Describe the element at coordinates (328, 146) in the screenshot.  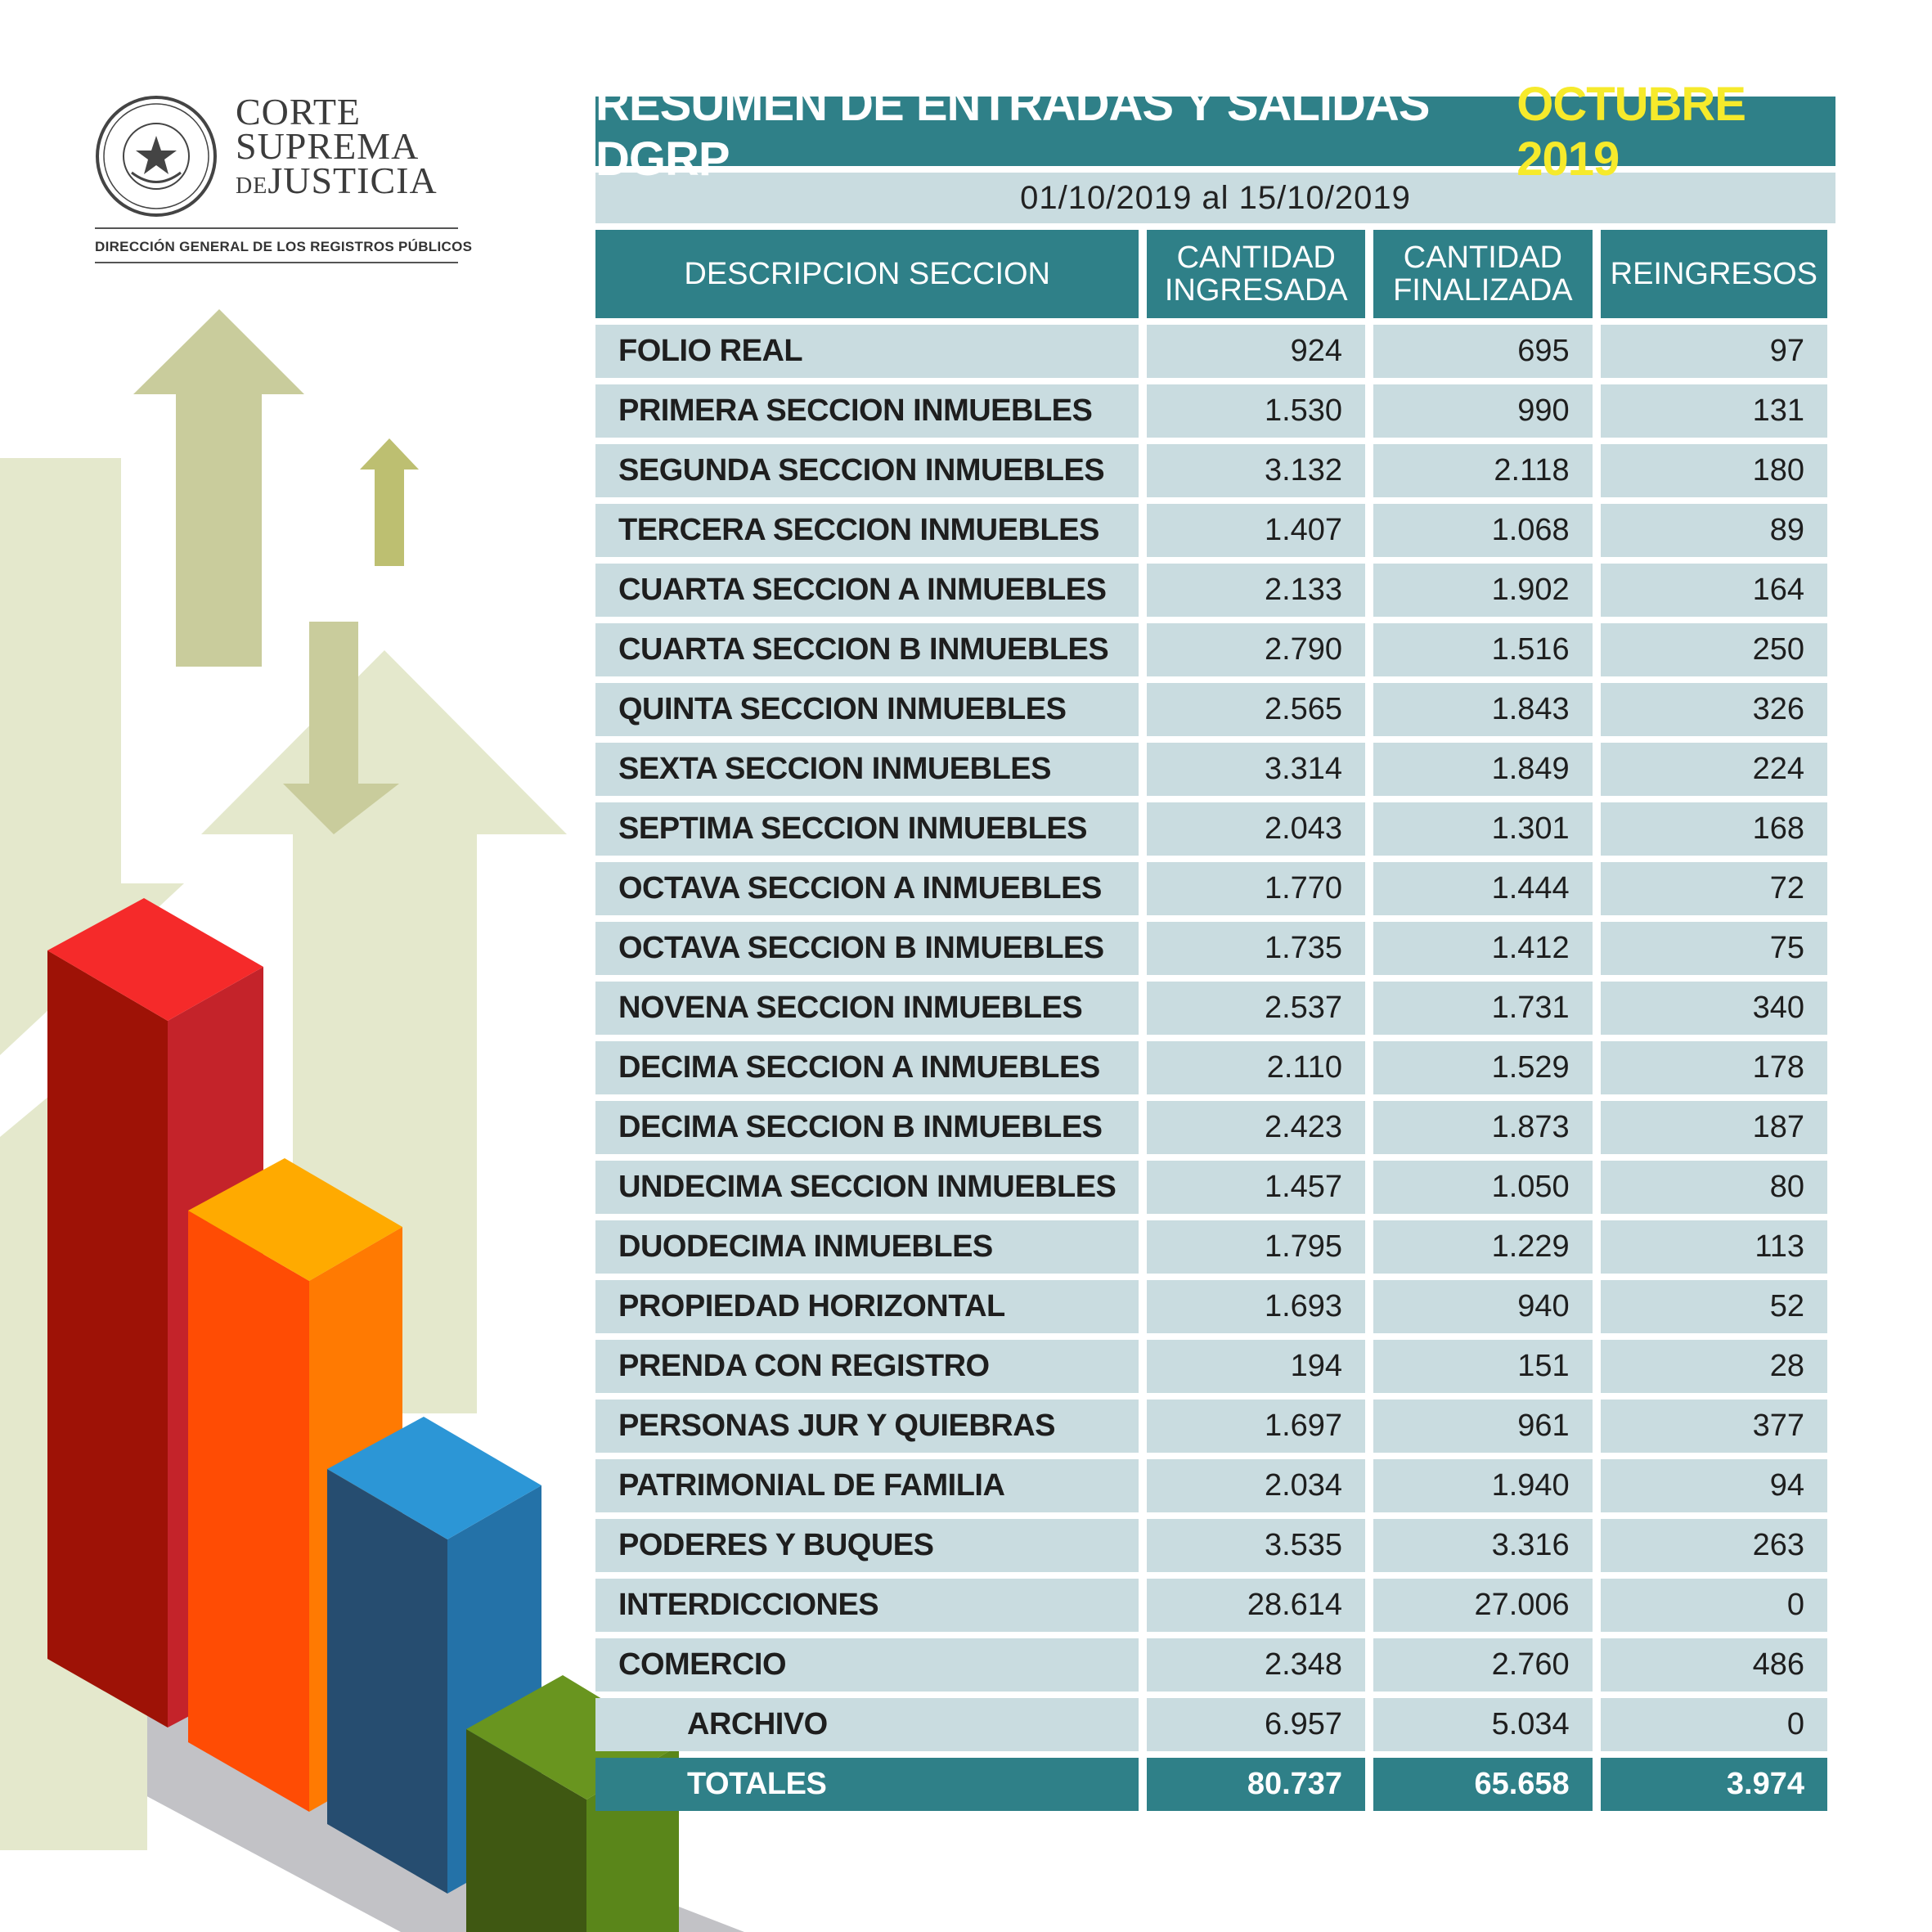
I see `org-name-line2: SUPREMA` at that location.